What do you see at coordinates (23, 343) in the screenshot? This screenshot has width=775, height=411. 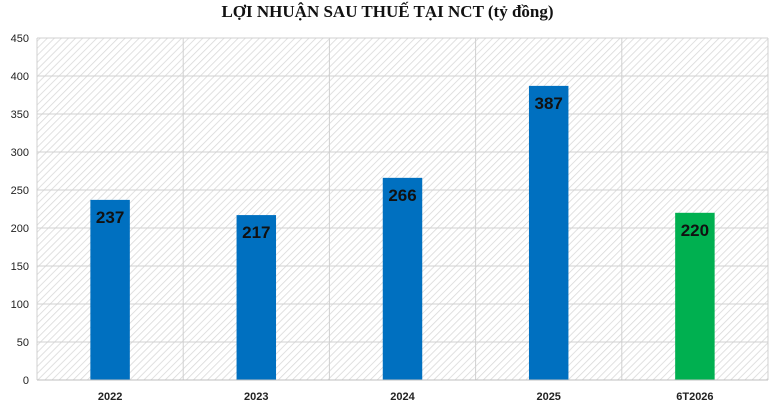 I see `y-tick-label: 50` at bounding box center [23, 343].